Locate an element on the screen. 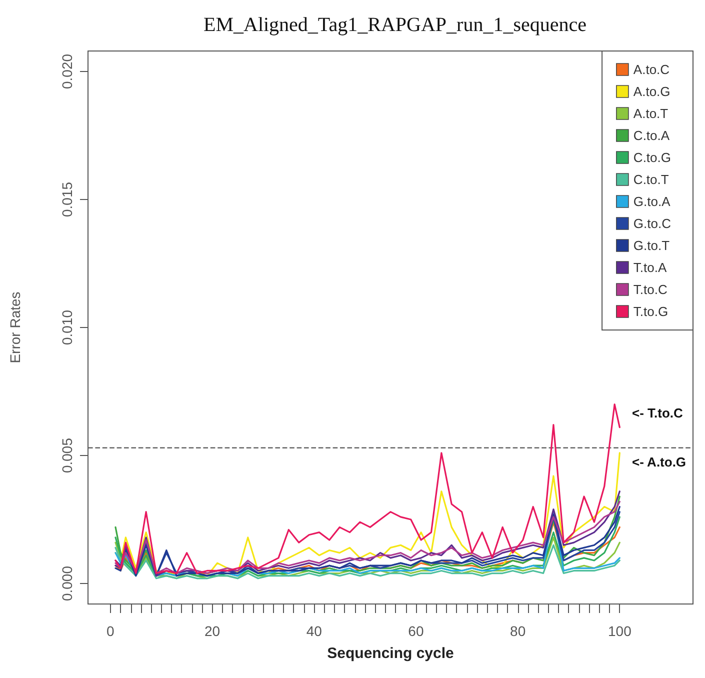  chart-title: EM_Aligned_Tag1_RAPGAP_run_1_sequence is located at coordinates (395, 25).